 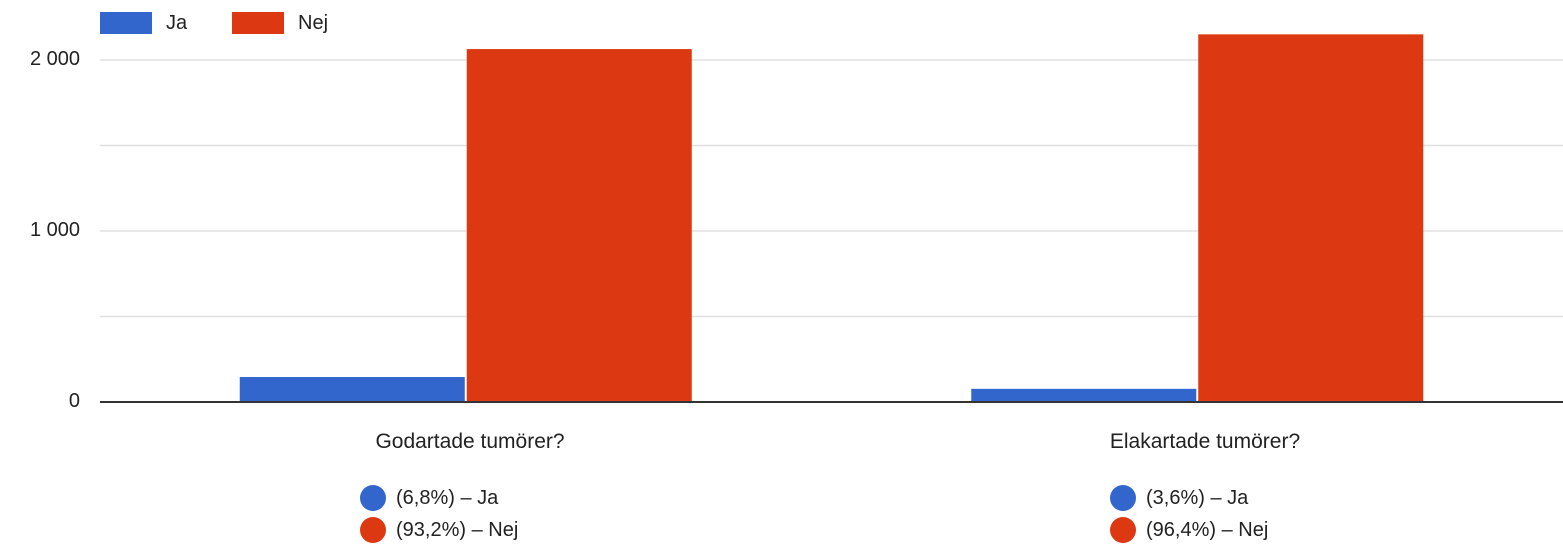 I want to click on percent-item-ja: (3,6%) – Ja, so click(x=1189, y=498).